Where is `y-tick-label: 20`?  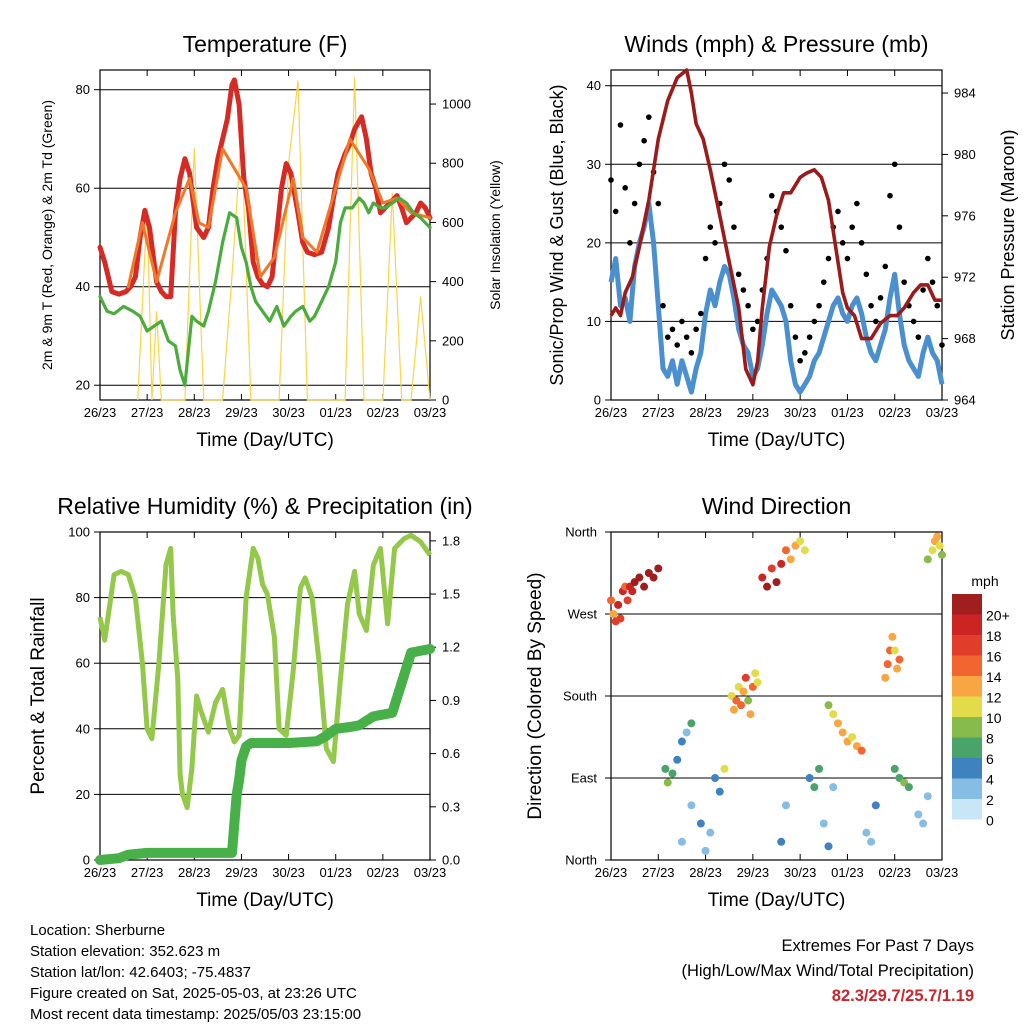 y-tick-label: 20 is located at coordinates (83, 385).